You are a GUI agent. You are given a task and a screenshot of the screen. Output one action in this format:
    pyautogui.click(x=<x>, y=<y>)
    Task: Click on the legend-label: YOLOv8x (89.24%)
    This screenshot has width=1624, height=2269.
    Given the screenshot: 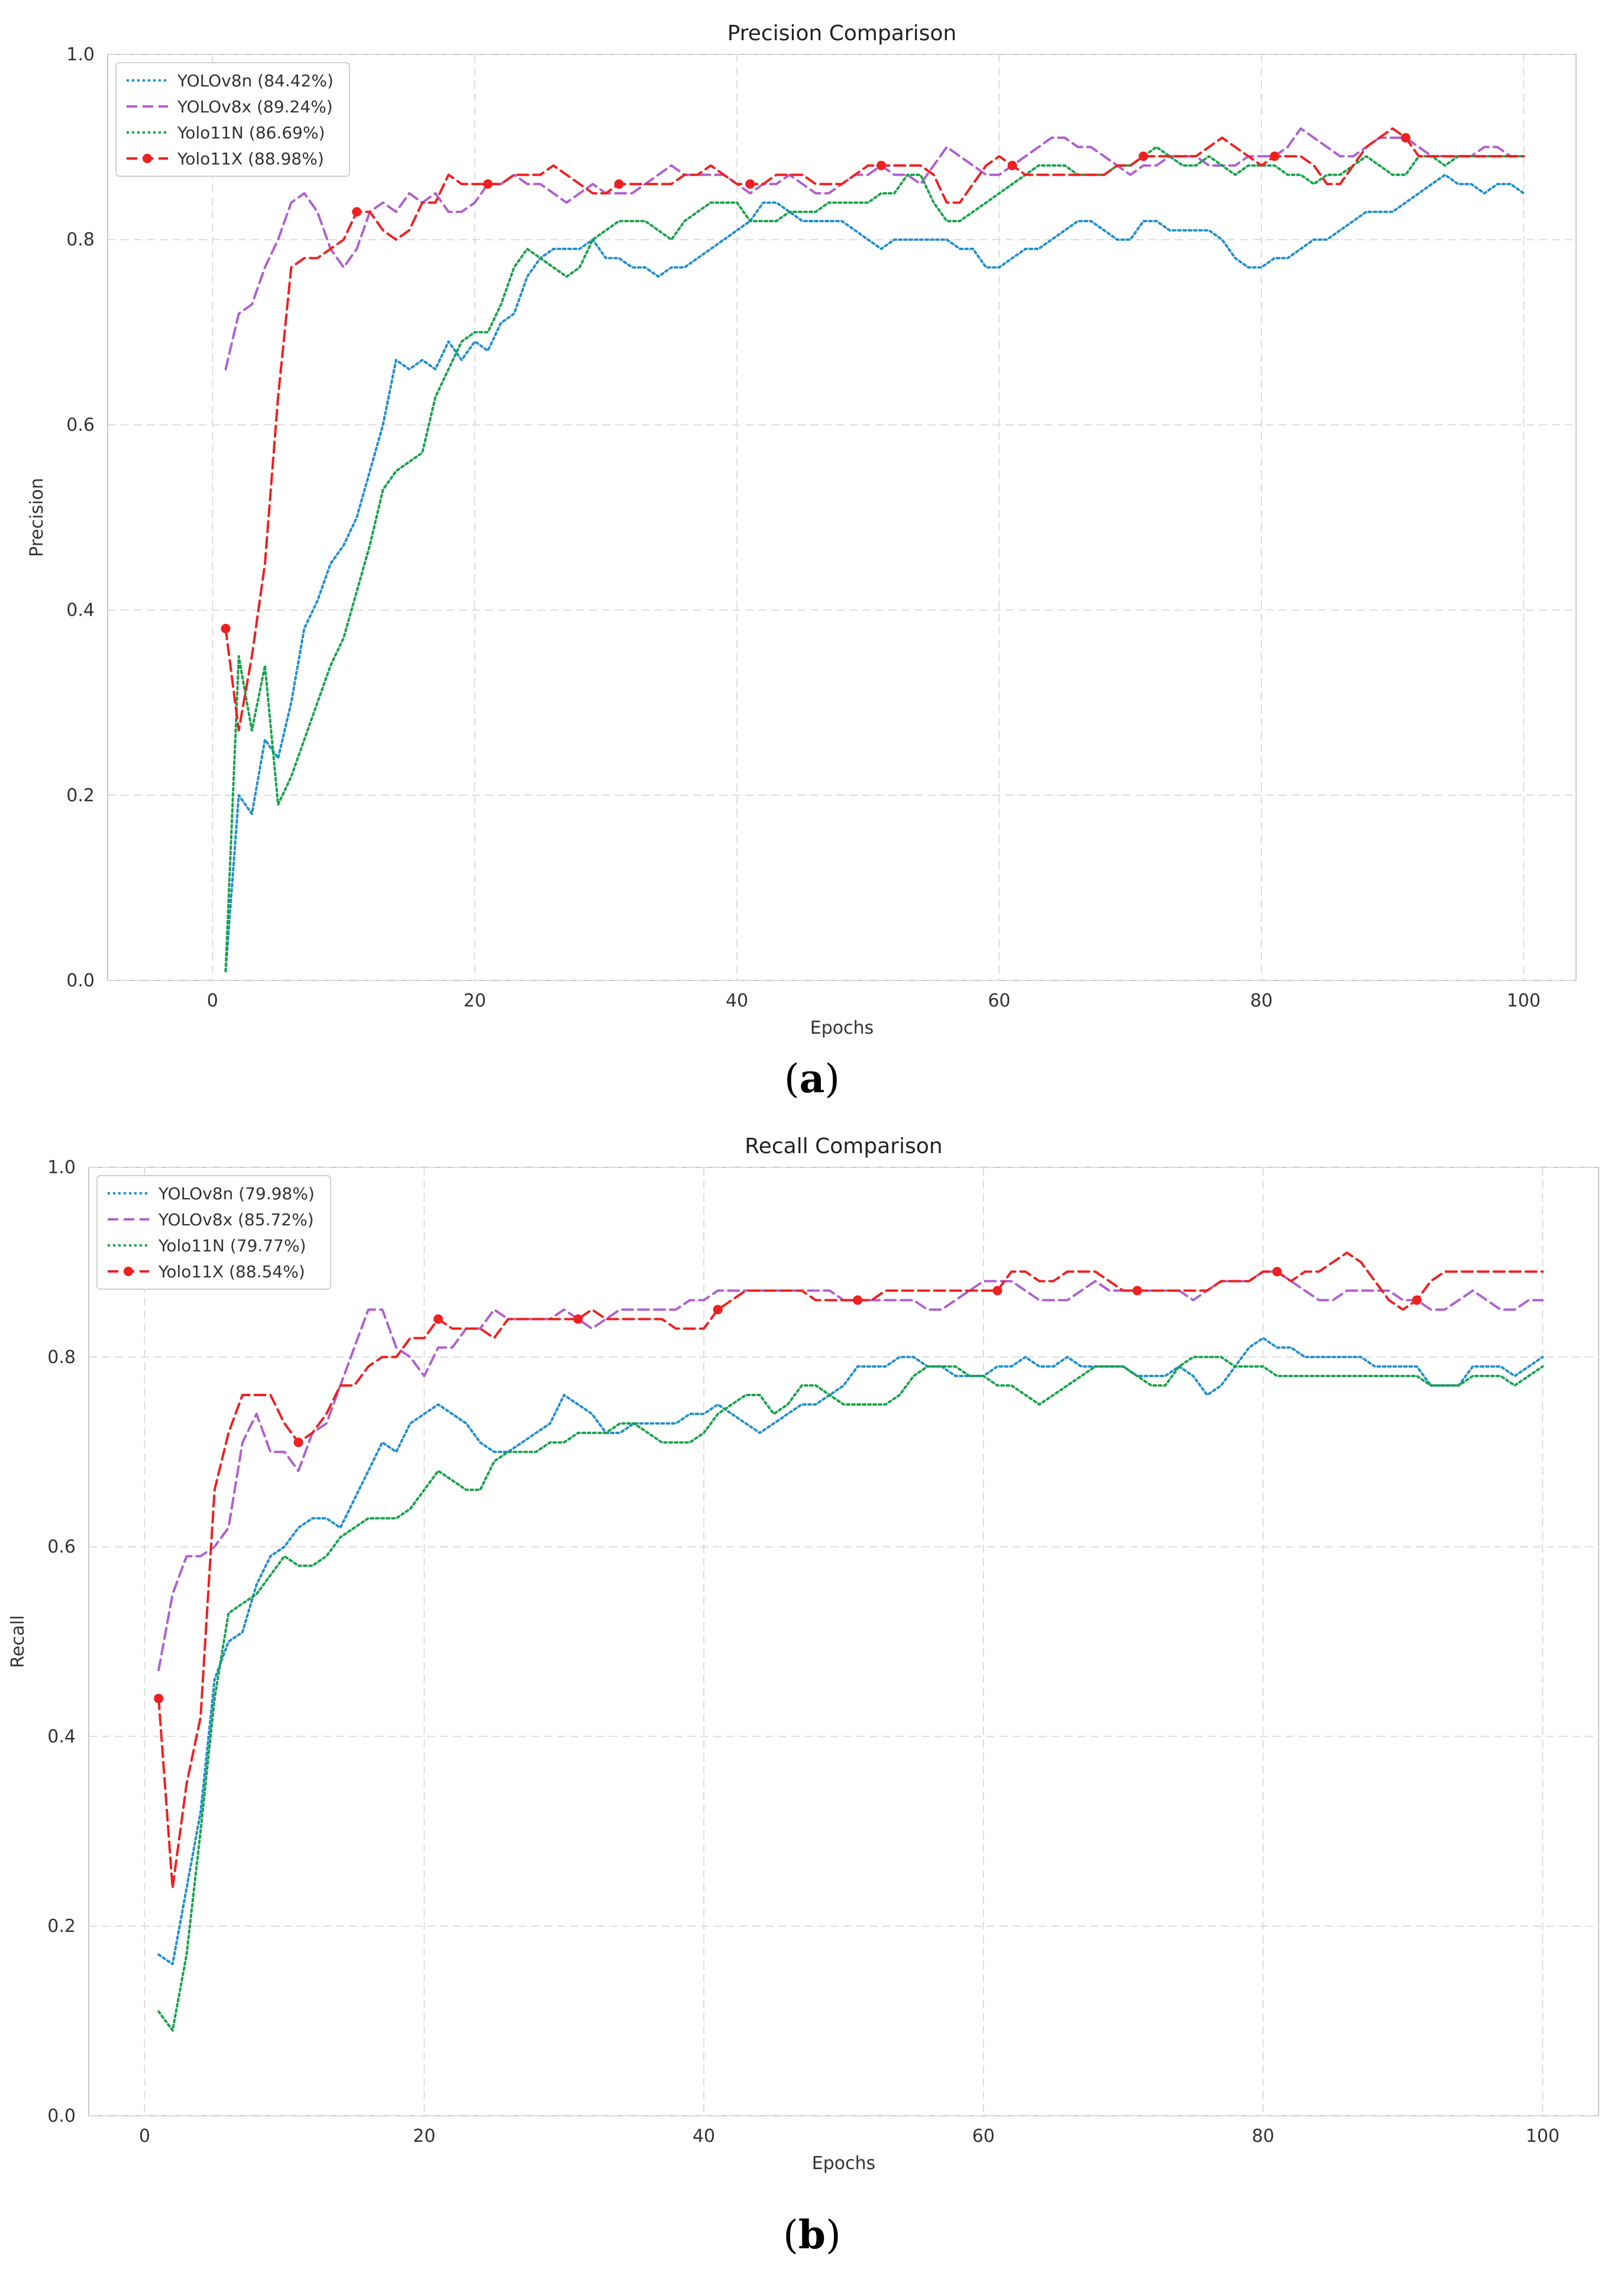 What is the action you would take?
    pyautogui.click(x=255, y=107)
    